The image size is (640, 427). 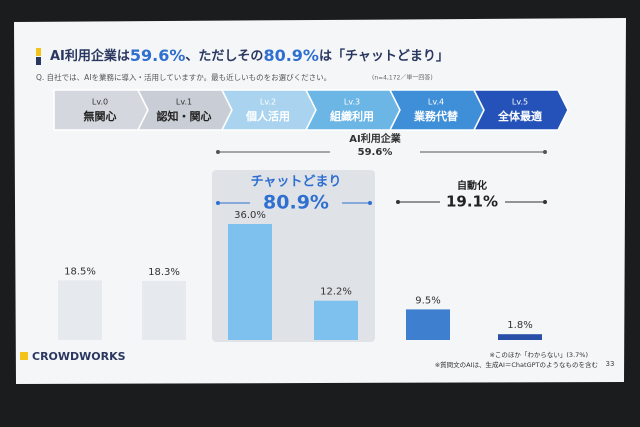 What do you see at coordinates (472, 185) in the screenshot?
I see `annotation-label: 自動化` at bounding box center [472, 185].